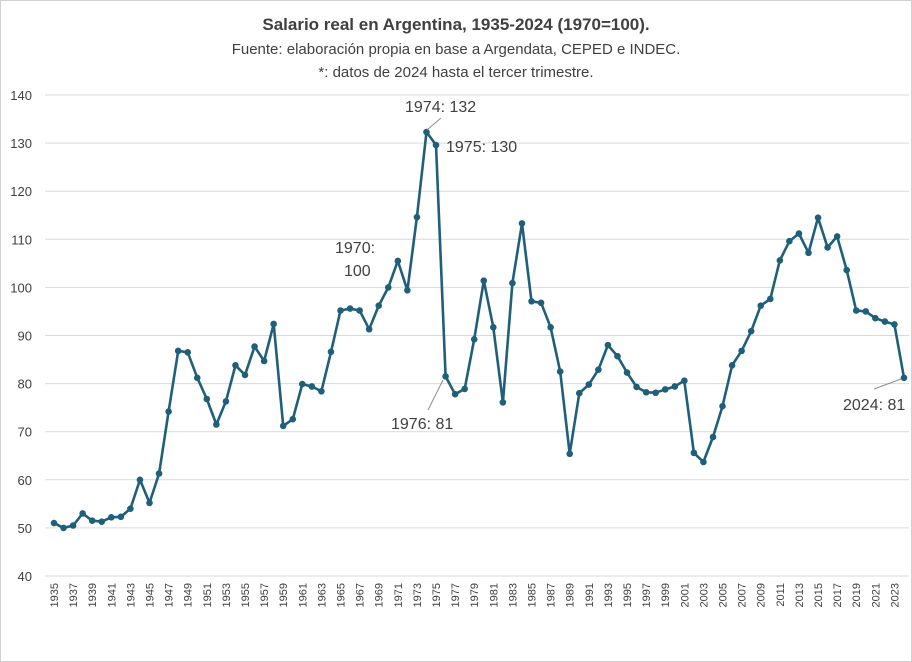  What do you see at coordinates (762, 595) in the screenshot?
I see `x-tick-label: 2009` at bounding box center [762, 595].